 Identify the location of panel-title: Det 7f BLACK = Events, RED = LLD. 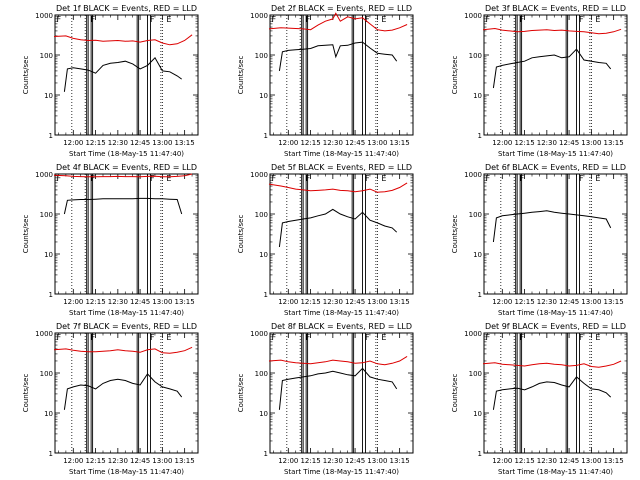
(126, 326).